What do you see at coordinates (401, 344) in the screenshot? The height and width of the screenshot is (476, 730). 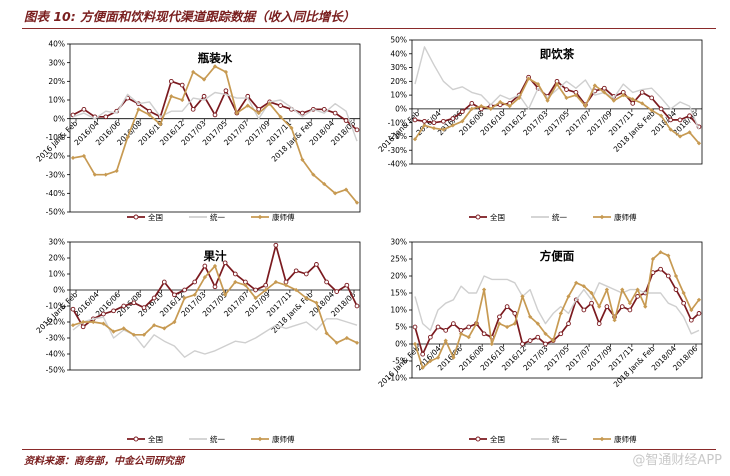 I see `y-tick-label: 0%` at bounding box center [401, 344].